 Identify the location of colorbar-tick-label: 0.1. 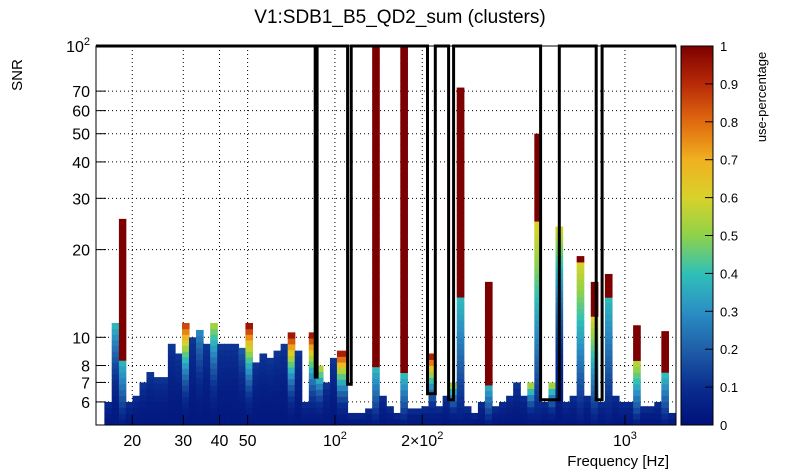
(729, 387).